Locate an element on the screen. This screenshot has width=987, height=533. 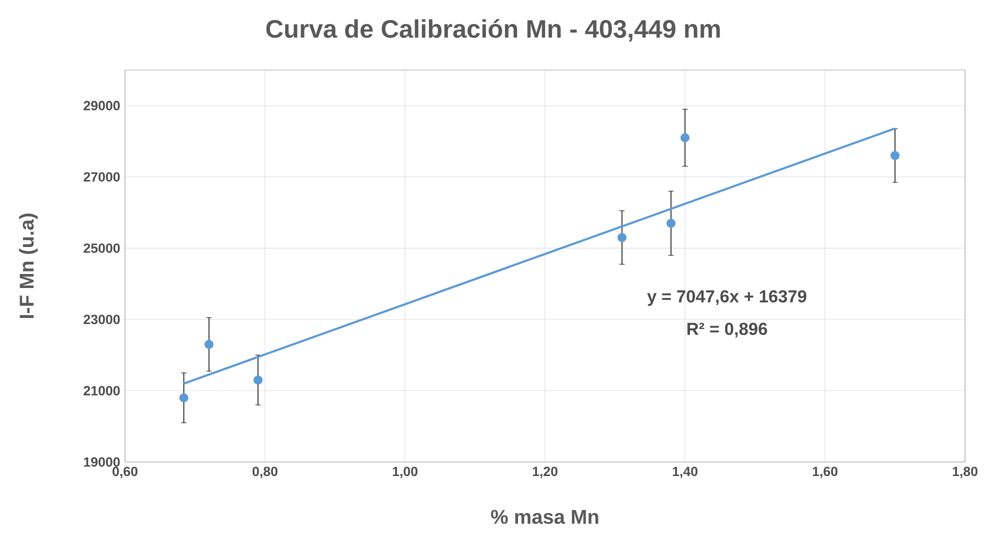
x-tick-label: 0,60 is located at coordinates (125, 472).